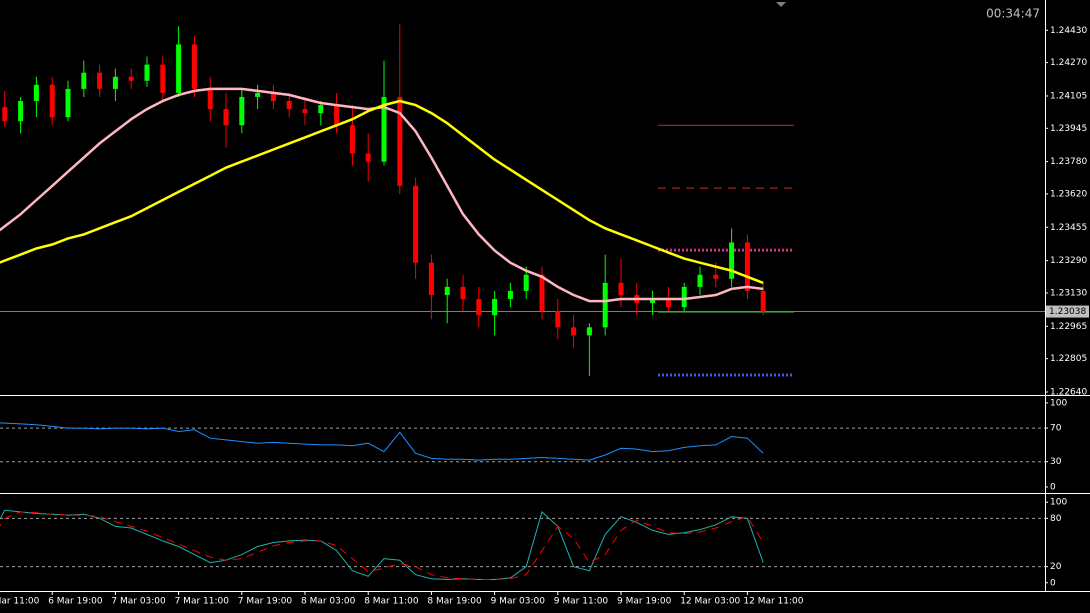  Describe the element at coordinates (1068, 327) in the screenshot. I see `y-tick-label: 1.22965` at that location.